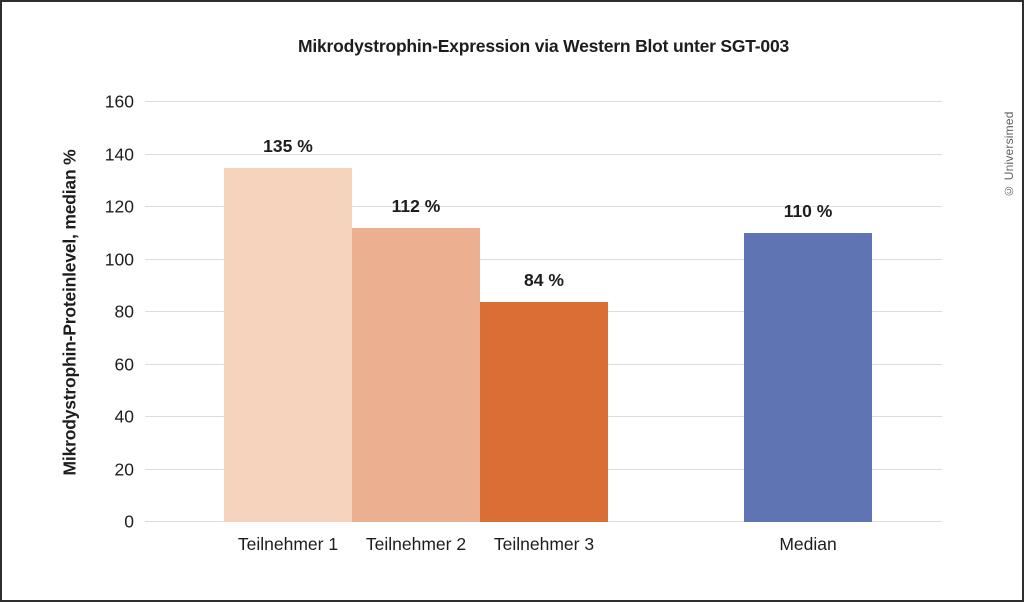 The height and width of the screenshot is (602, 1024). What do you see at coordinates (544, 279) in the screenshot?
I see `value-label-teilnehmer-3: 84 %` at bounding box center [544, 279].